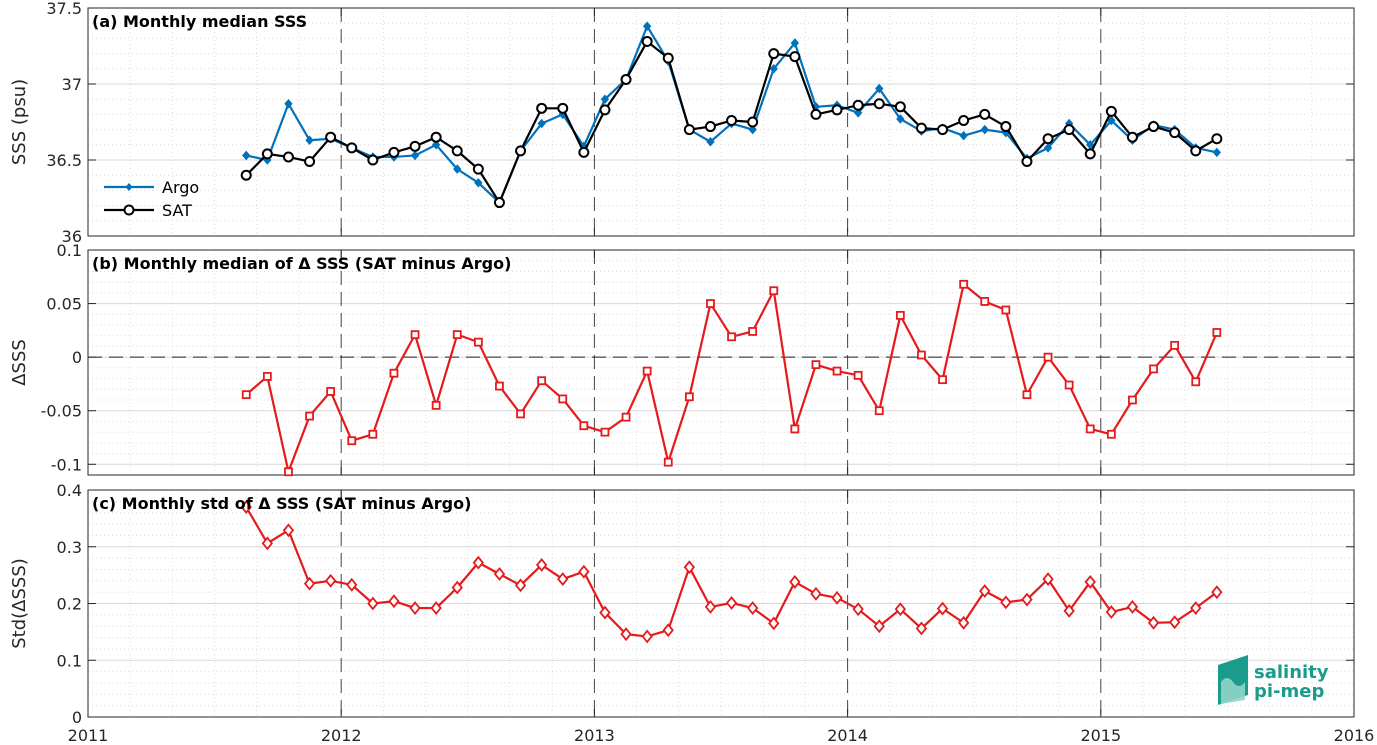 The height and width of the screenshot is (745, 1377). What do you see at coordinates (1233, 691) in the screenshot?
I see `logo-wave-icon` at bounding box center [1233, 691].